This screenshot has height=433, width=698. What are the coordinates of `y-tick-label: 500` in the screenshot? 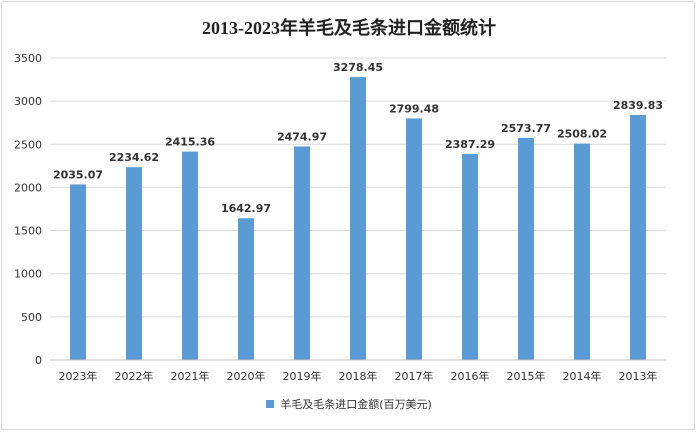 It's located at (31, 317).